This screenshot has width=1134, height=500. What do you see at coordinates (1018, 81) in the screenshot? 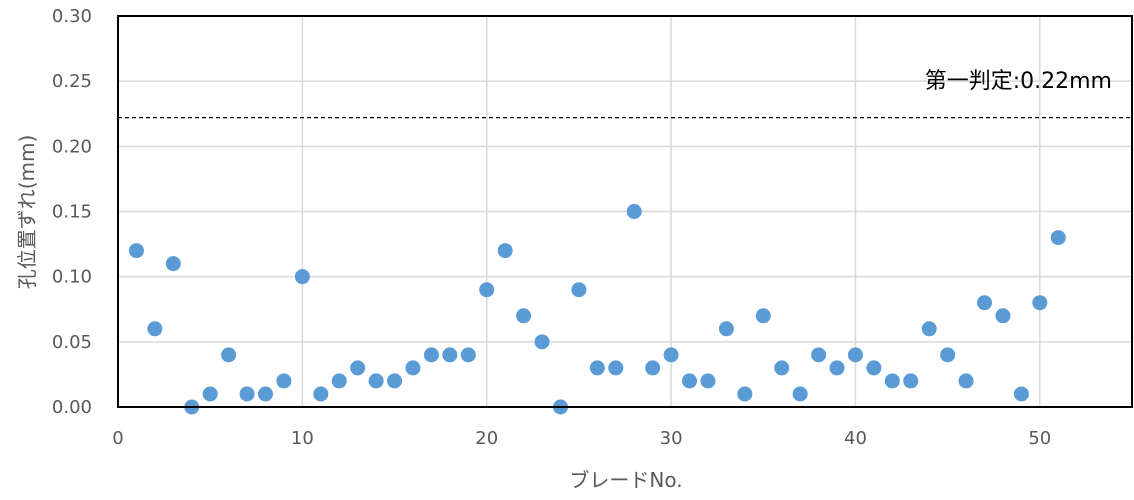
I see `threshold-label: 第一判定:0.22mm` at bounding box center [1018, 81].